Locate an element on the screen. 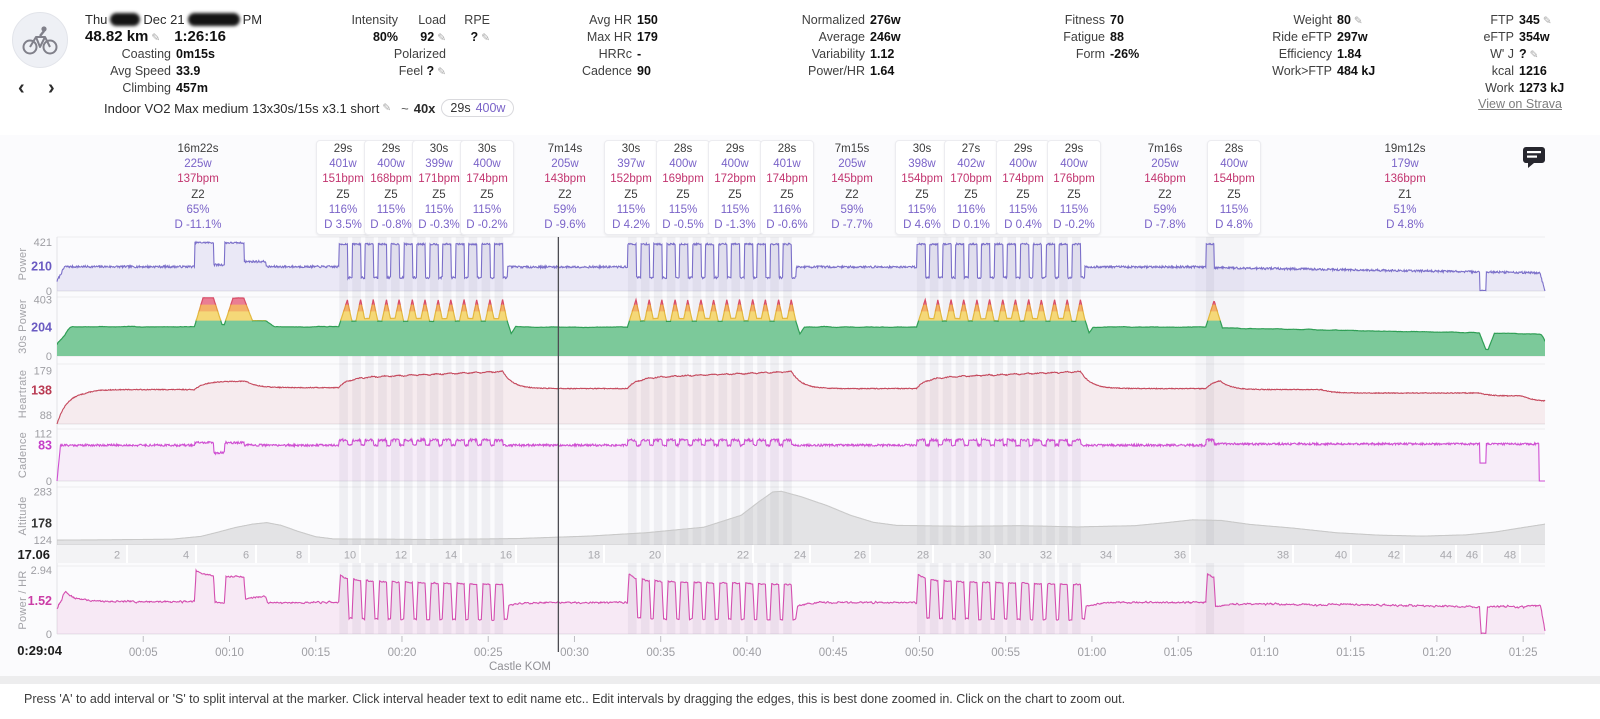 The height and width of the screenshot is (719, 1600). interval-header: 16m22s 225w 137bpm Z2 65% D -11.1% is located at coordinates (198, 187).